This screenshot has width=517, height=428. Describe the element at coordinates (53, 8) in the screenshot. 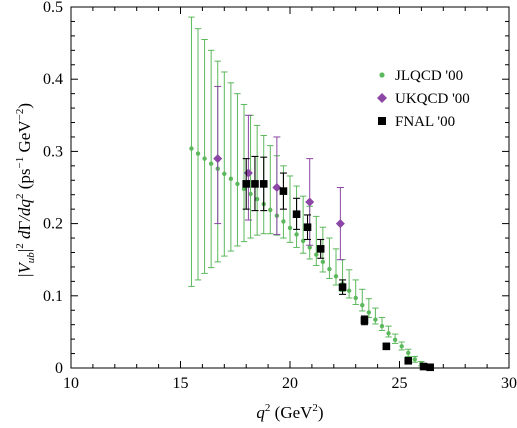

I see `y-tick-label: 0.5` at that location.